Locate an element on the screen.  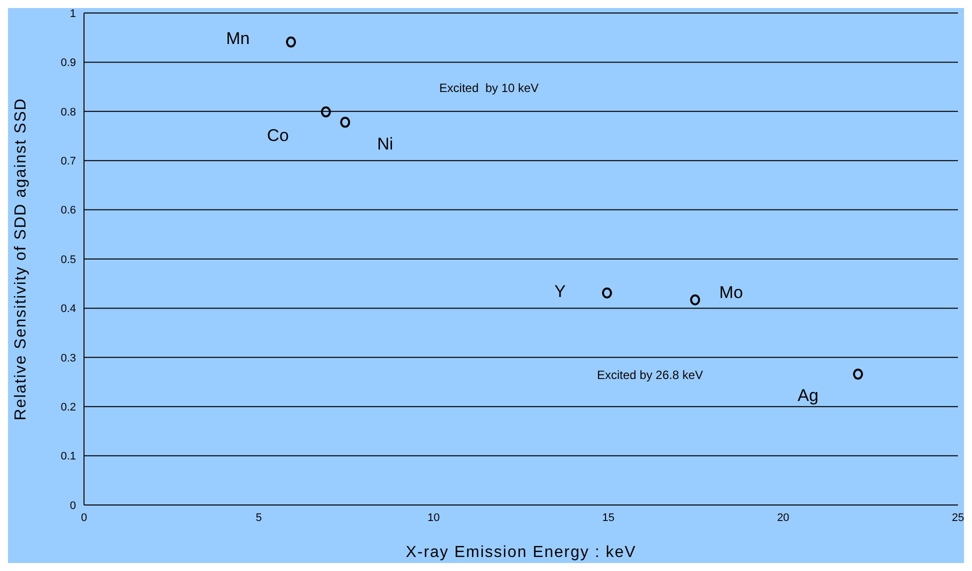
y-tick-label: 0 is located at coordinates (73, 506).